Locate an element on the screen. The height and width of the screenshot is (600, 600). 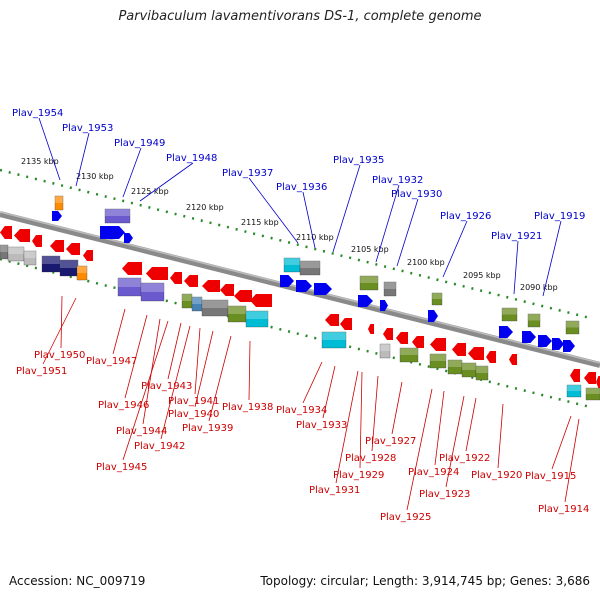
gene-label-forward: Plav_1932 is located at coordinates (397, 180).